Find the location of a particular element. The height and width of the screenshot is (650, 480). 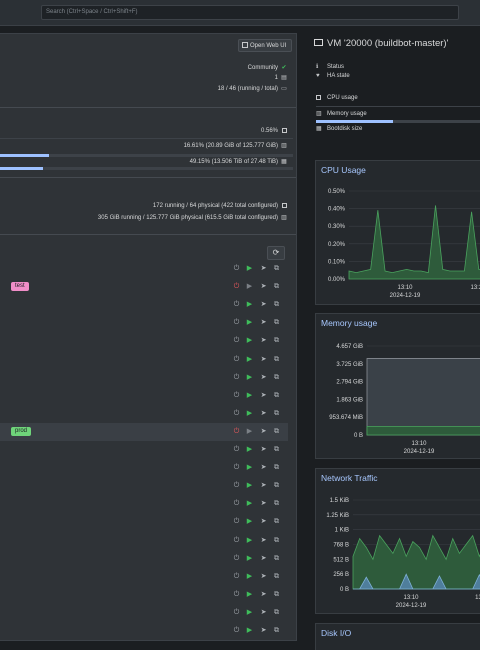

open-web-ui-button: Open Web UI is located at coordinates (265, 45).